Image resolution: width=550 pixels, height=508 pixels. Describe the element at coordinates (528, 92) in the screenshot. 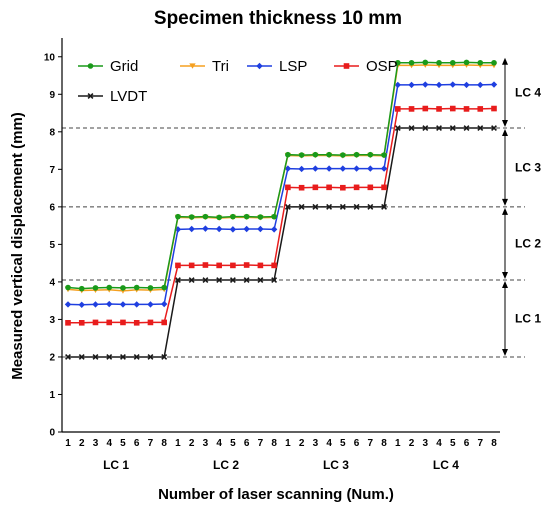

I see `load-case-label: LC 4` at that location.